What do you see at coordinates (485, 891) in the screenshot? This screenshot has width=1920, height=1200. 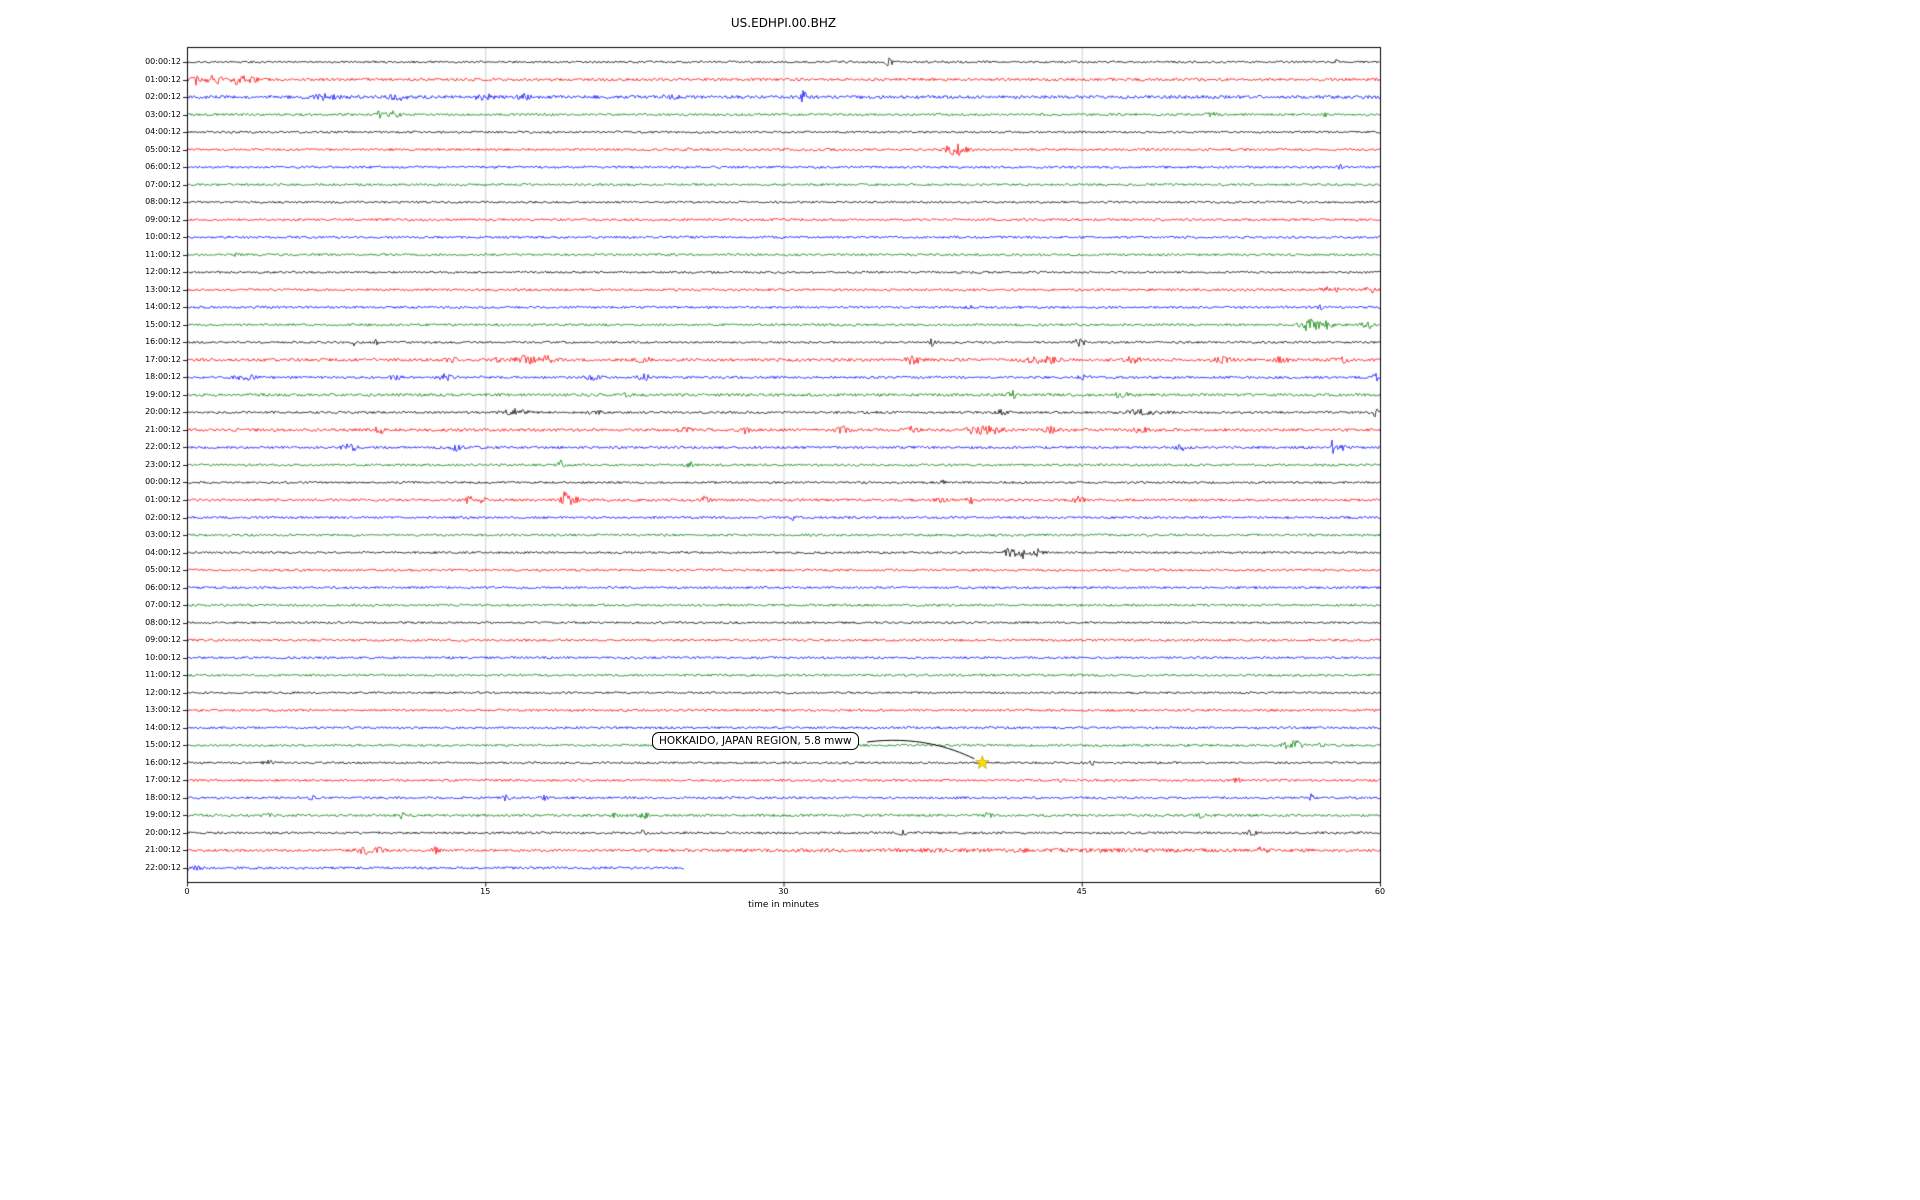 I see `x-tick-label: 15` at bounding box center [485, 891].